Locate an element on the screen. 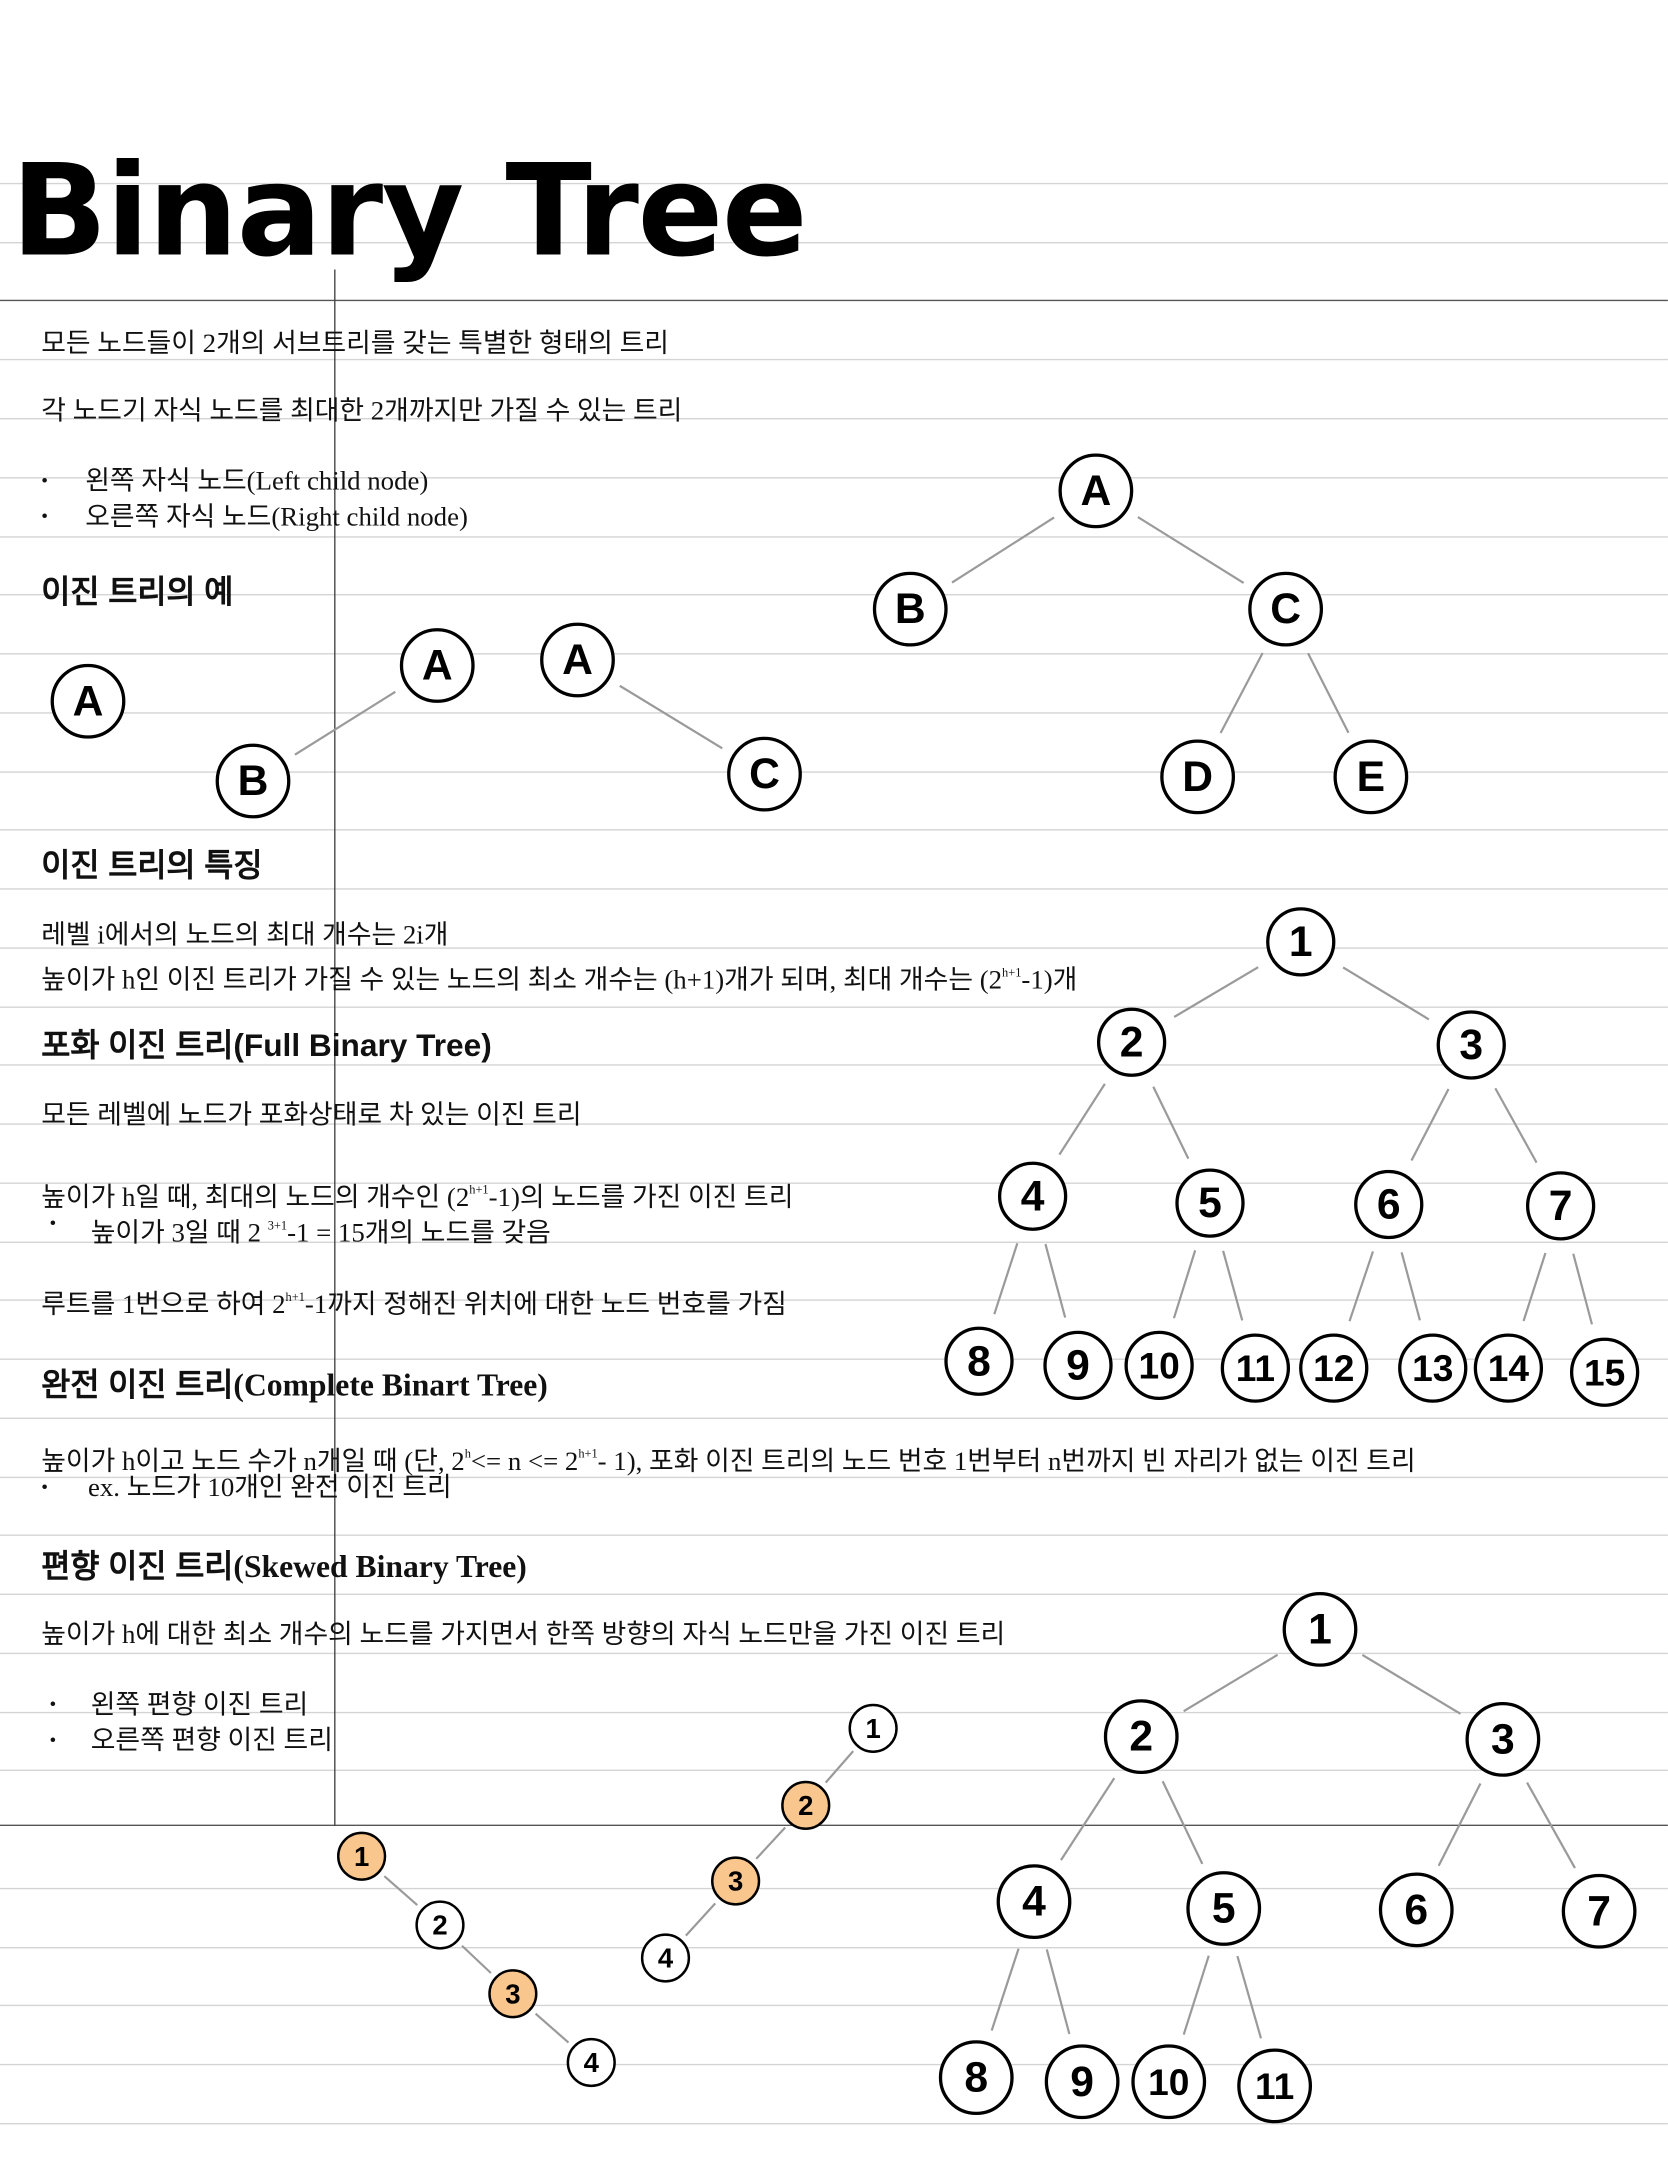  superscript: h is located at coordinates (467, 1453).